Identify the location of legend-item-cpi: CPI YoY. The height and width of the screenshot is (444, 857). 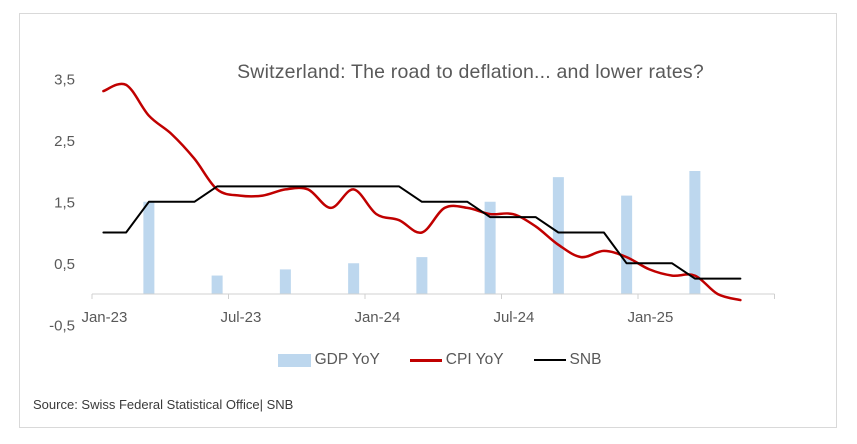
(456, 360).